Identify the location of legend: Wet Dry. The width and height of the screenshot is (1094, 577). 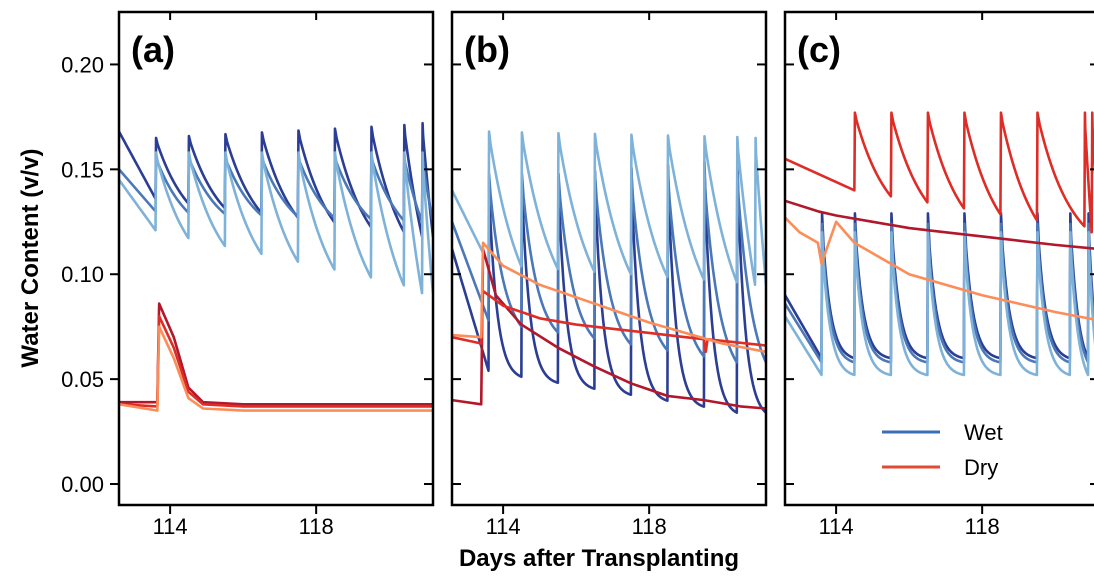
(942, 450).